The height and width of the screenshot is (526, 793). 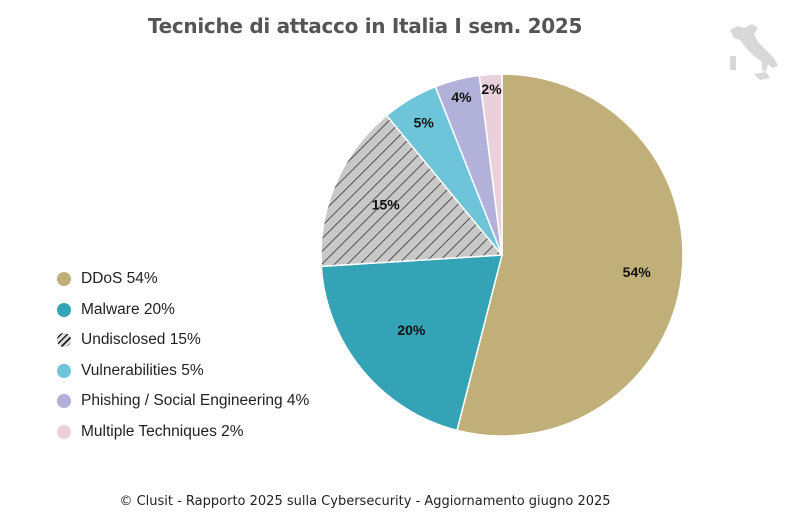 I want to click on legend-item: DDoS 54%, so click(x=183, y=279).